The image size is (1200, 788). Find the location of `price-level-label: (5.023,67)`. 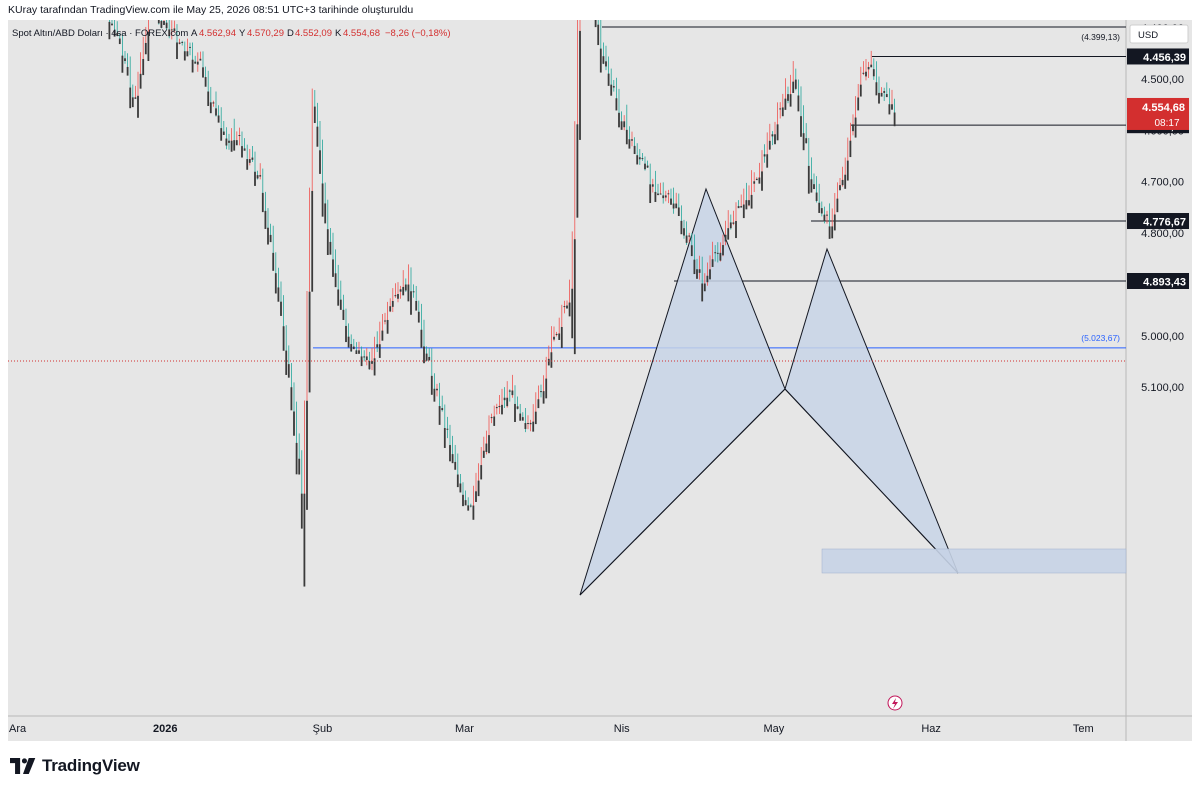

price-level-label: (5.023,67) is located at coordinates (1100, 338).